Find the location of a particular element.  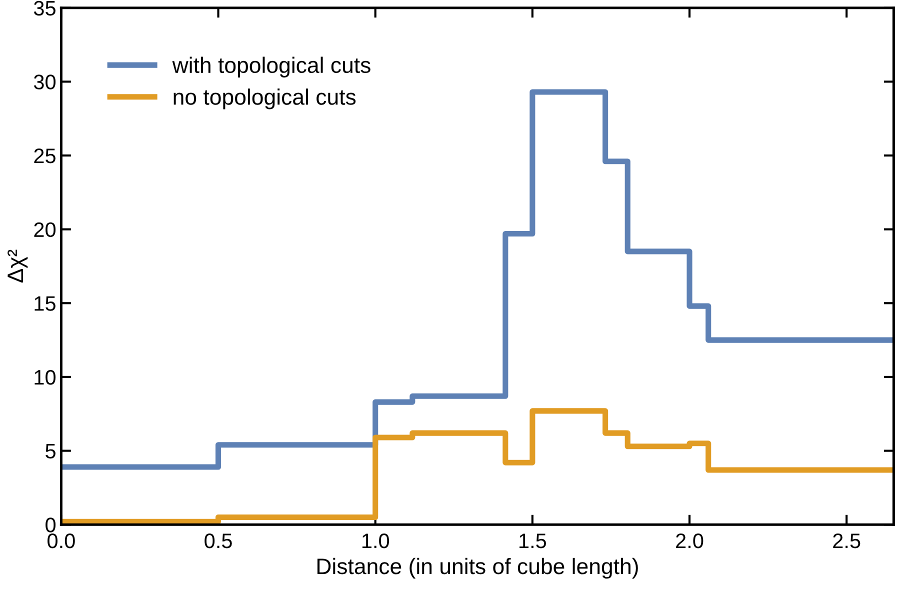

y-tick-label: 0 is located at coordinates (51, 525).